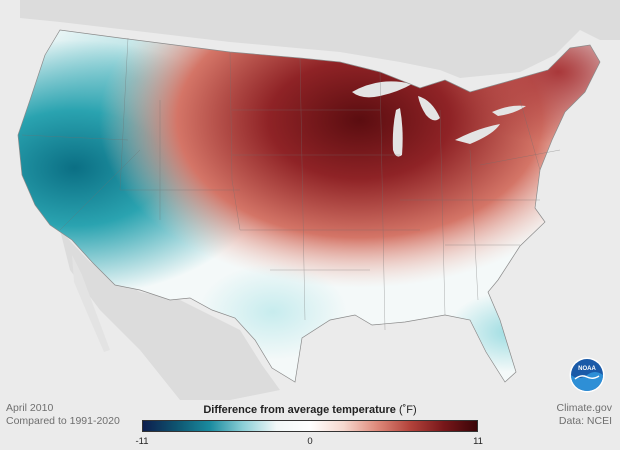  What do you see at coordinates (584, 408) in the screenshot?
I see `source-label: Climate.gov` at bounding box center [584, 408].